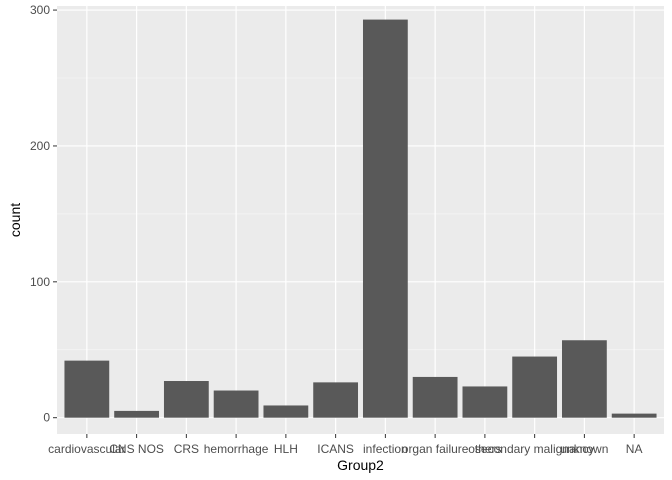  I want to click on bar-unknown, so click(584, 379).